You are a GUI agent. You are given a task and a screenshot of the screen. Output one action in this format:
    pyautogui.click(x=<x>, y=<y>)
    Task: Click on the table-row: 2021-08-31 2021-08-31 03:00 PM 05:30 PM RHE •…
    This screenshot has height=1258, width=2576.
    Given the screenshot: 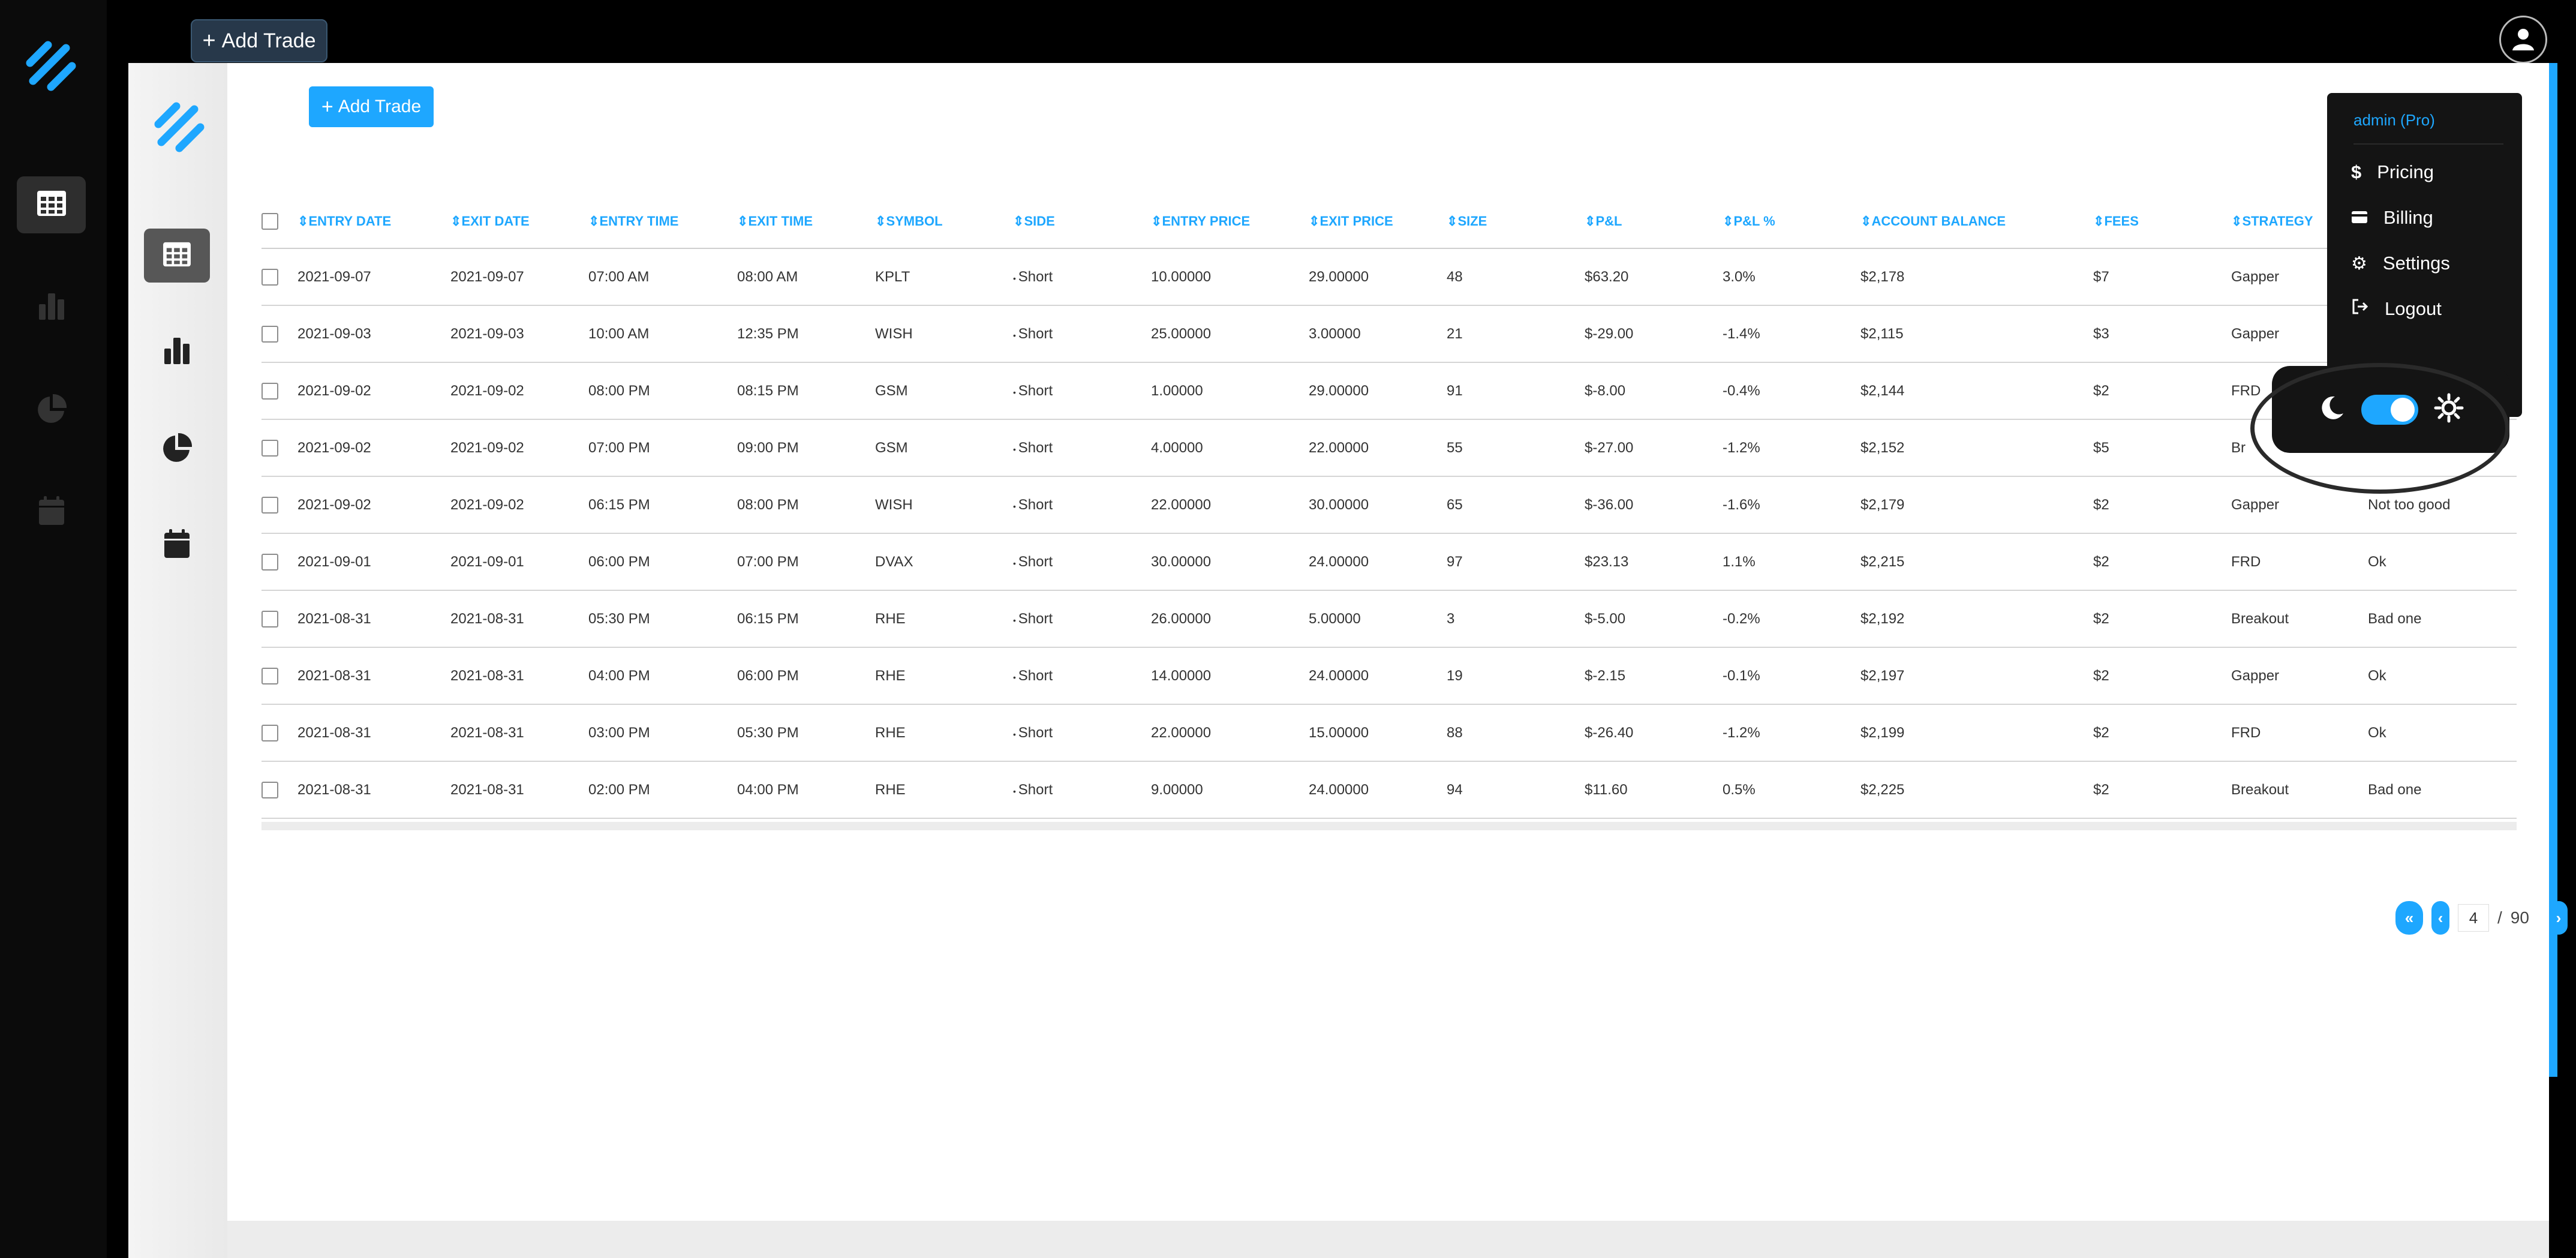 What is the action you would take?
    pyautogui.click(x=1389, y=733)
    